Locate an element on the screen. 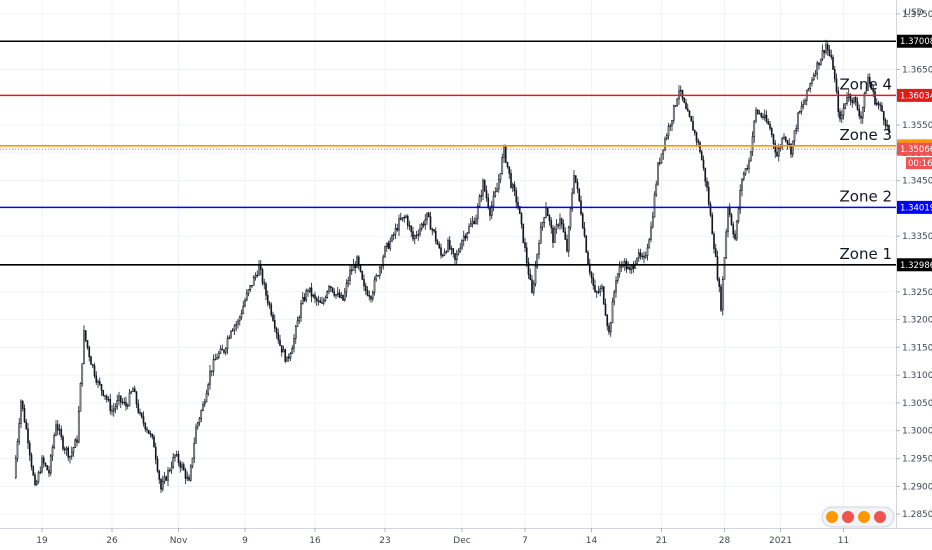  x-tick-label: 9 is located at coordinates (245, 541).